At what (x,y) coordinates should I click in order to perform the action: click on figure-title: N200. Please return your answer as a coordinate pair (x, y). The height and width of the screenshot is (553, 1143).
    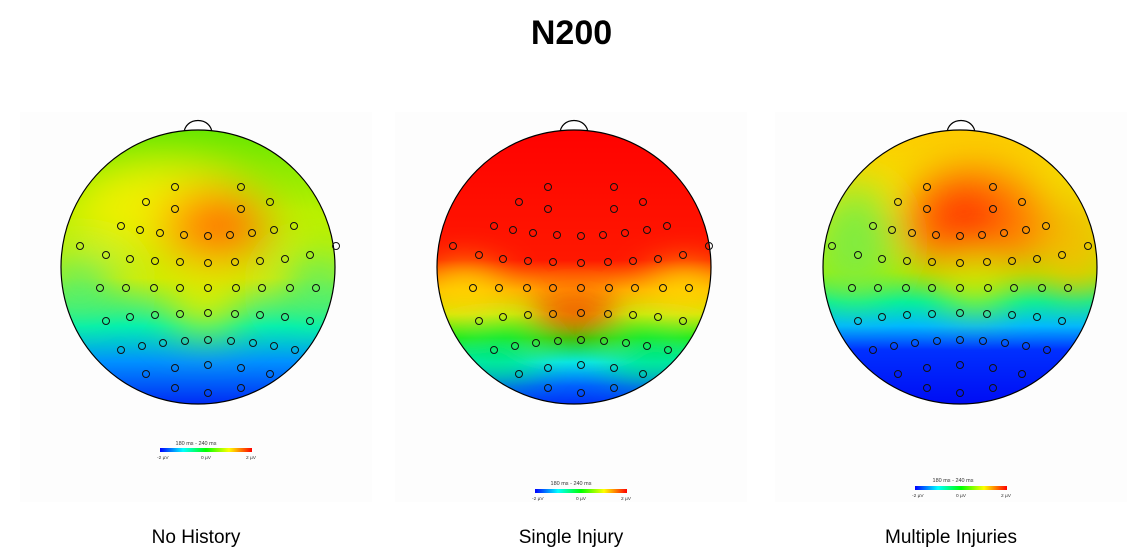
    Looking at the image, I should click on (571, 33).